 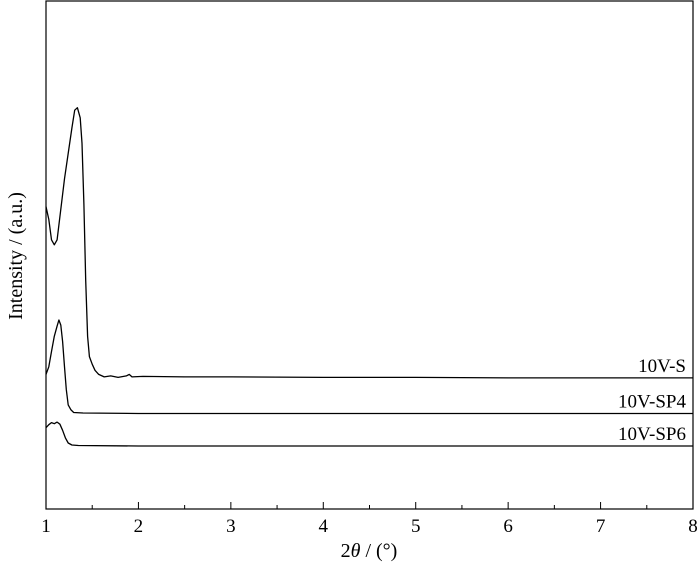 What do you see at coordinates (369, 526) in the screenshot?
I see `x-axis-tick-labels: 1 2 3 4 5 6 7 8` at bounding box center [369, 526].